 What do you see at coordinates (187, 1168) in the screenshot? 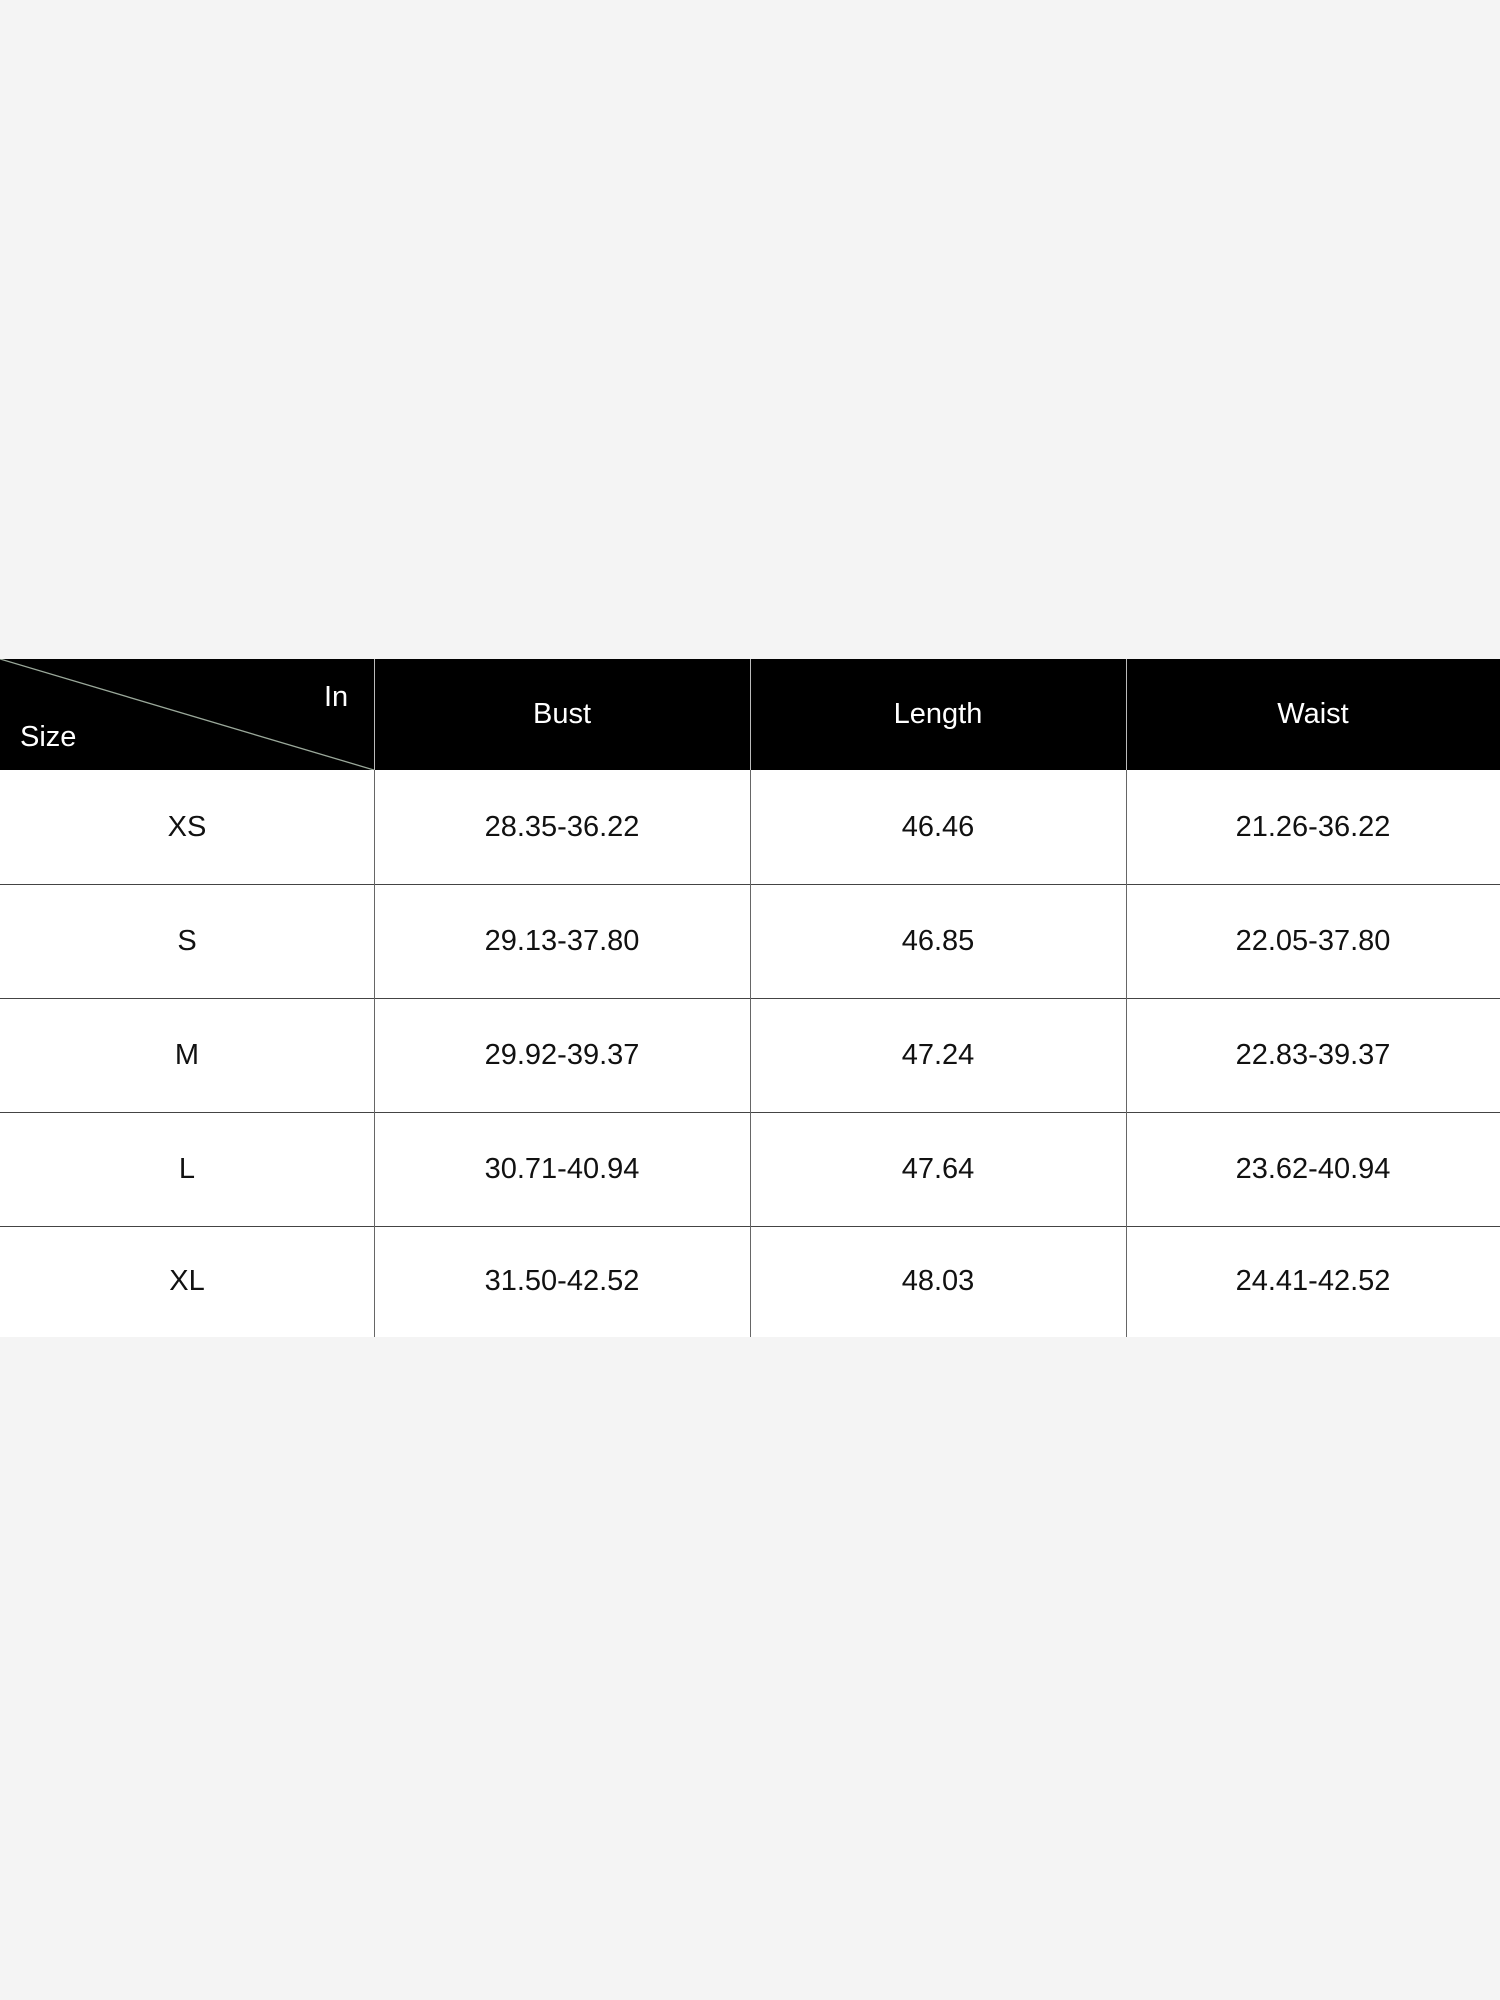
I see `size-cell: L` at bounding box center [187, 1168].